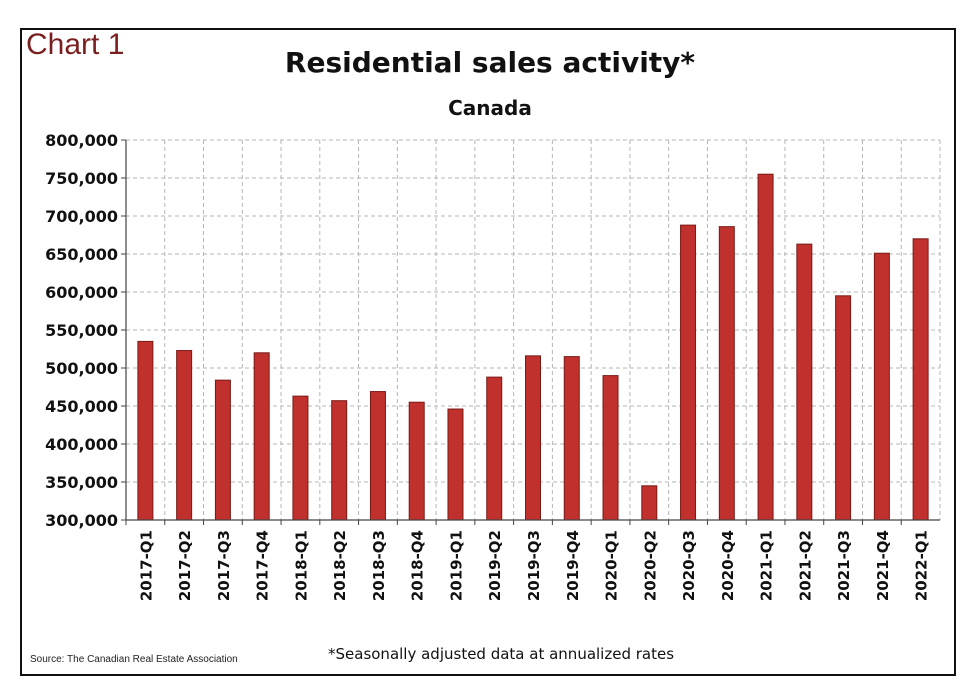 This screenshot has height=689, width=980. I want to click on y-tick-label: 350,000, so click(81, 482).